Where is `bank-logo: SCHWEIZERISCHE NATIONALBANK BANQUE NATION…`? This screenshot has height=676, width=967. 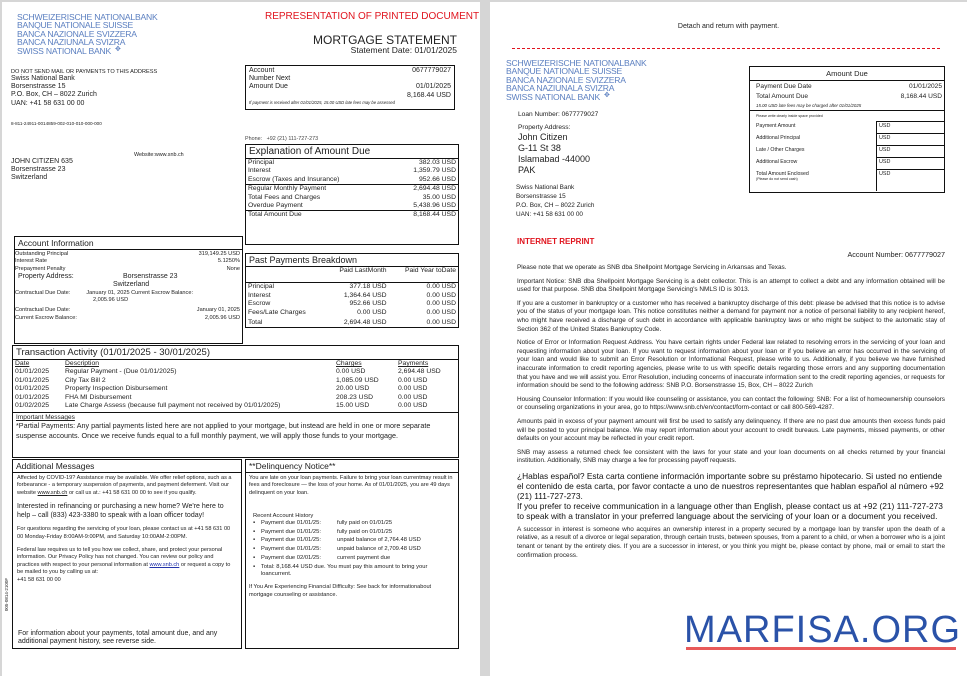
bank-logo: SCHWEIZERISCHE NATIONALBANK BANQUE NATION… is located at coordinates (87, 33).